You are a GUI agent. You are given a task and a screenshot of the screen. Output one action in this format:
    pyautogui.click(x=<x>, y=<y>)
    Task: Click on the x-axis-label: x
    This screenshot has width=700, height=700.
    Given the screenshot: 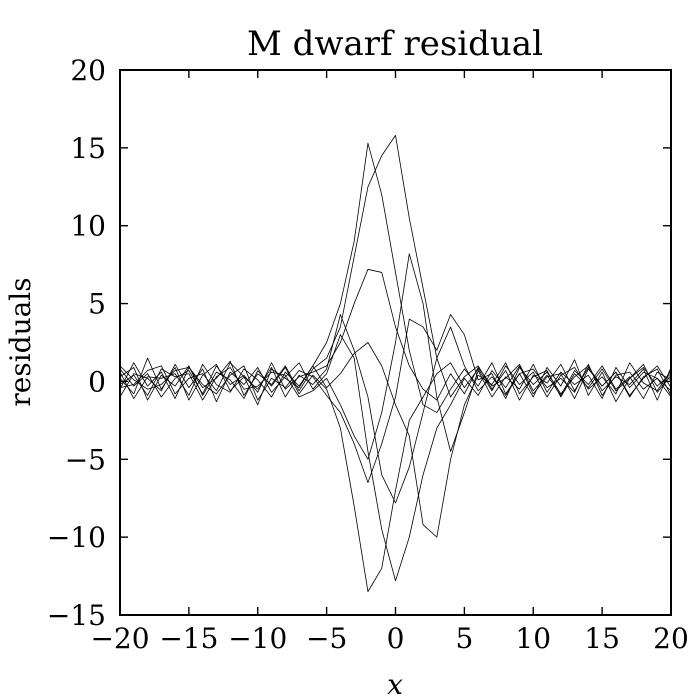 What is the action you would take?
    pyautogui.click(x=395, y=684)
    